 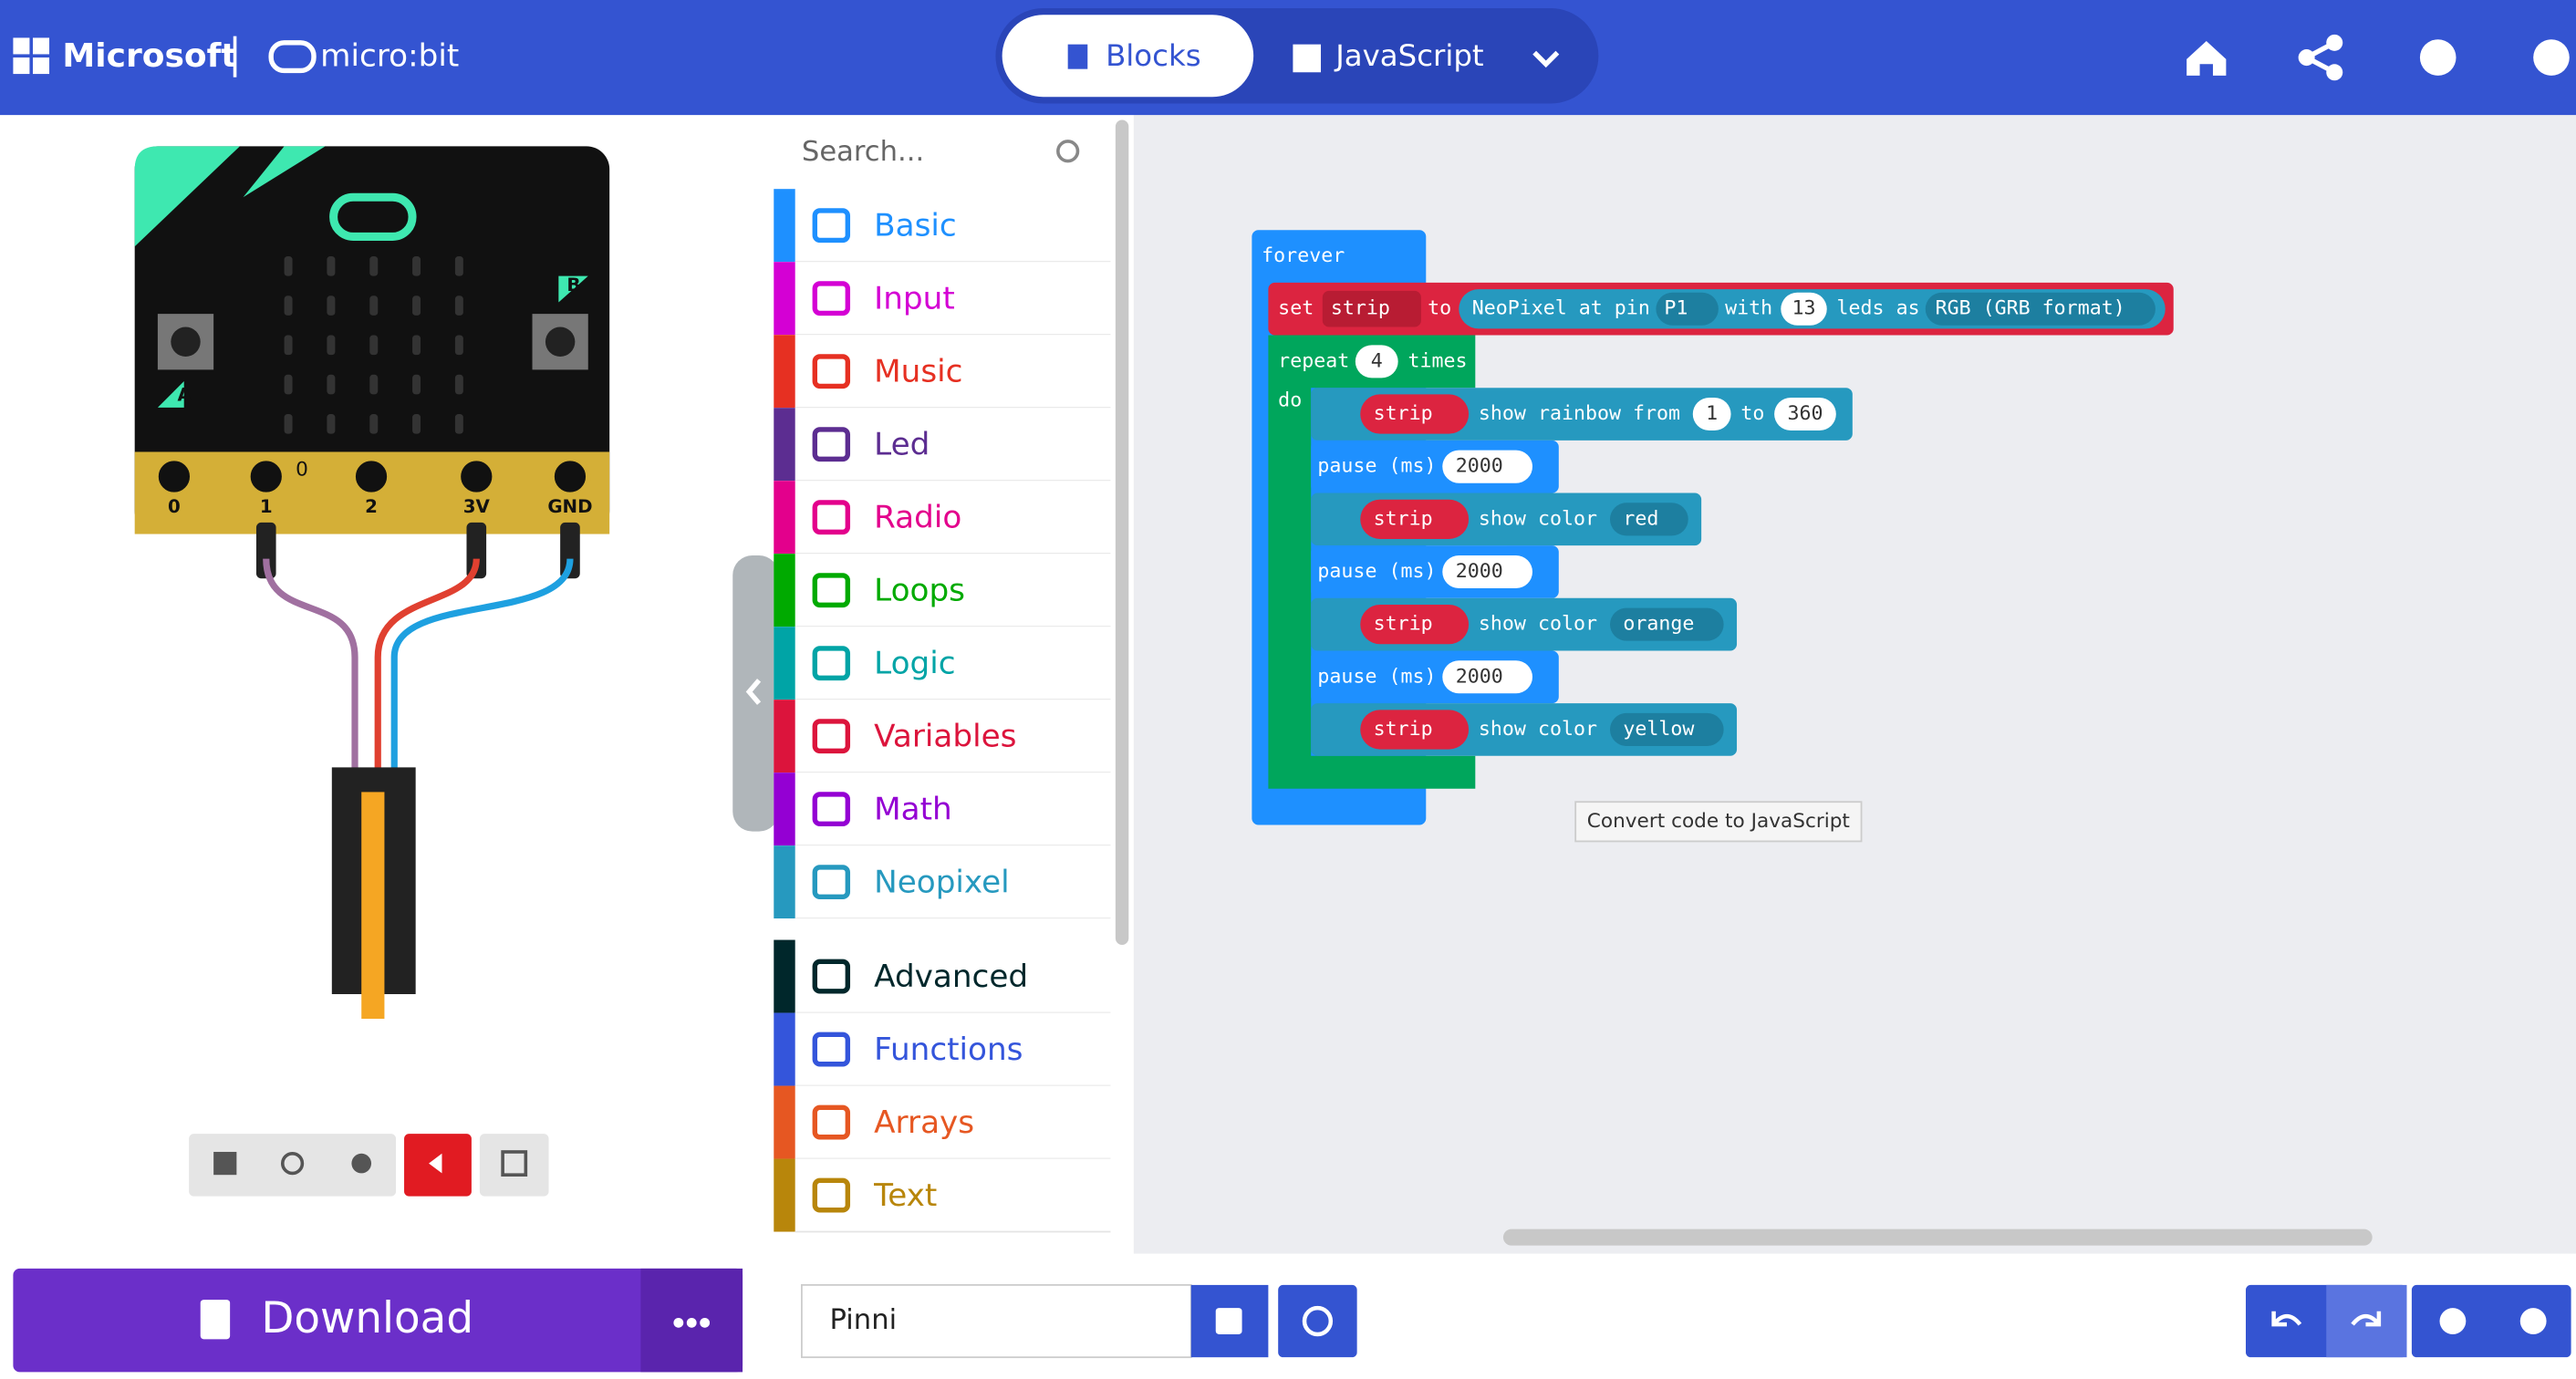 I want to click on search-icon, so click(x=1068, y=151).